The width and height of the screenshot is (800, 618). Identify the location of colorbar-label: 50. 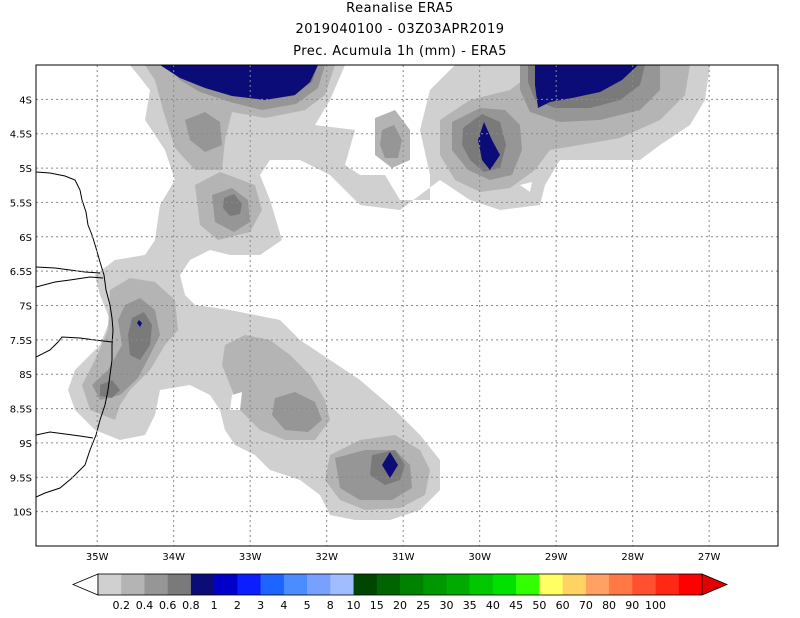
(539, 605).